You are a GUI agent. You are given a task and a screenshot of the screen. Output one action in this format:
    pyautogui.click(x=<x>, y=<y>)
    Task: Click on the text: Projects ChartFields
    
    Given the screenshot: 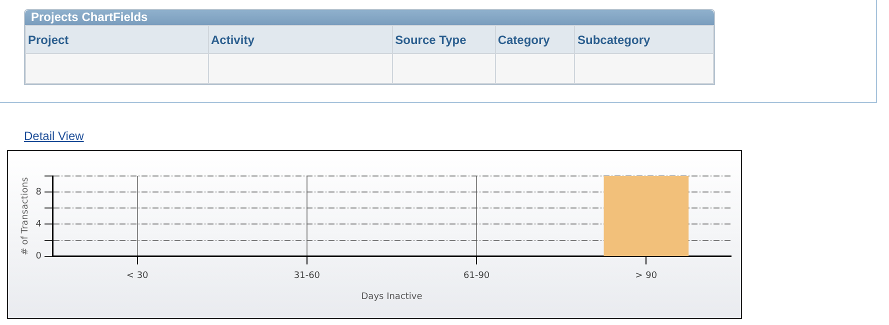 What is the action you would take?
    pyautogui.click(x=369, y=17)
    